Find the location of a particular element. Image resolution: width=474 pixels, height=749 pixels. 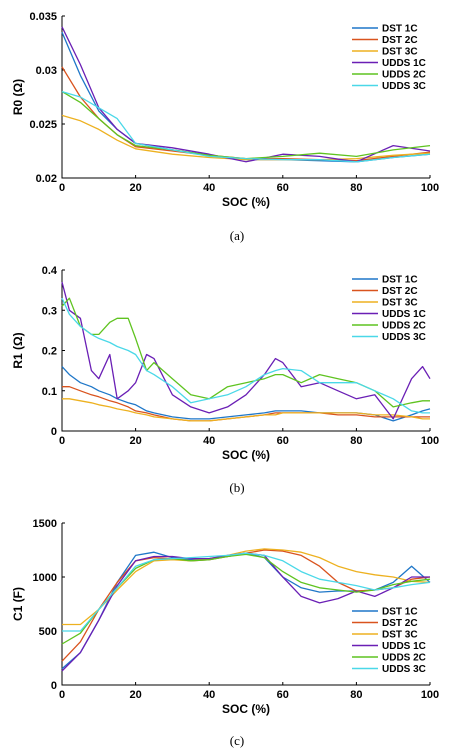

y-tick-label: 0.3 is located at coordinates (49, 311).